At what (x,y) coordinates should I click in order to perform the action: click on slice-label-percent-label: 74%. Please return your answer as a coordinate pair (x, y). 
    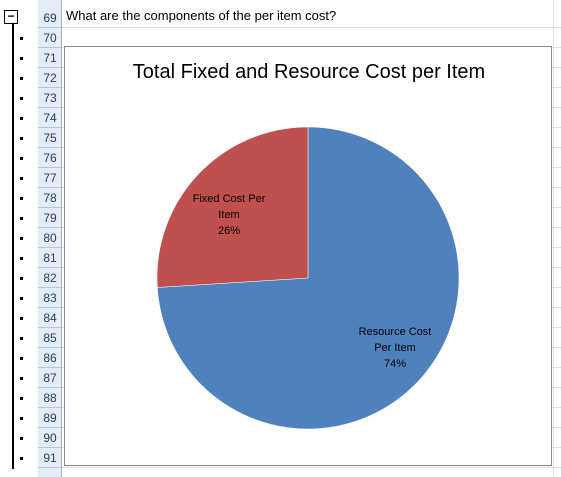
    Looking at the image, I should click on (395, 364).